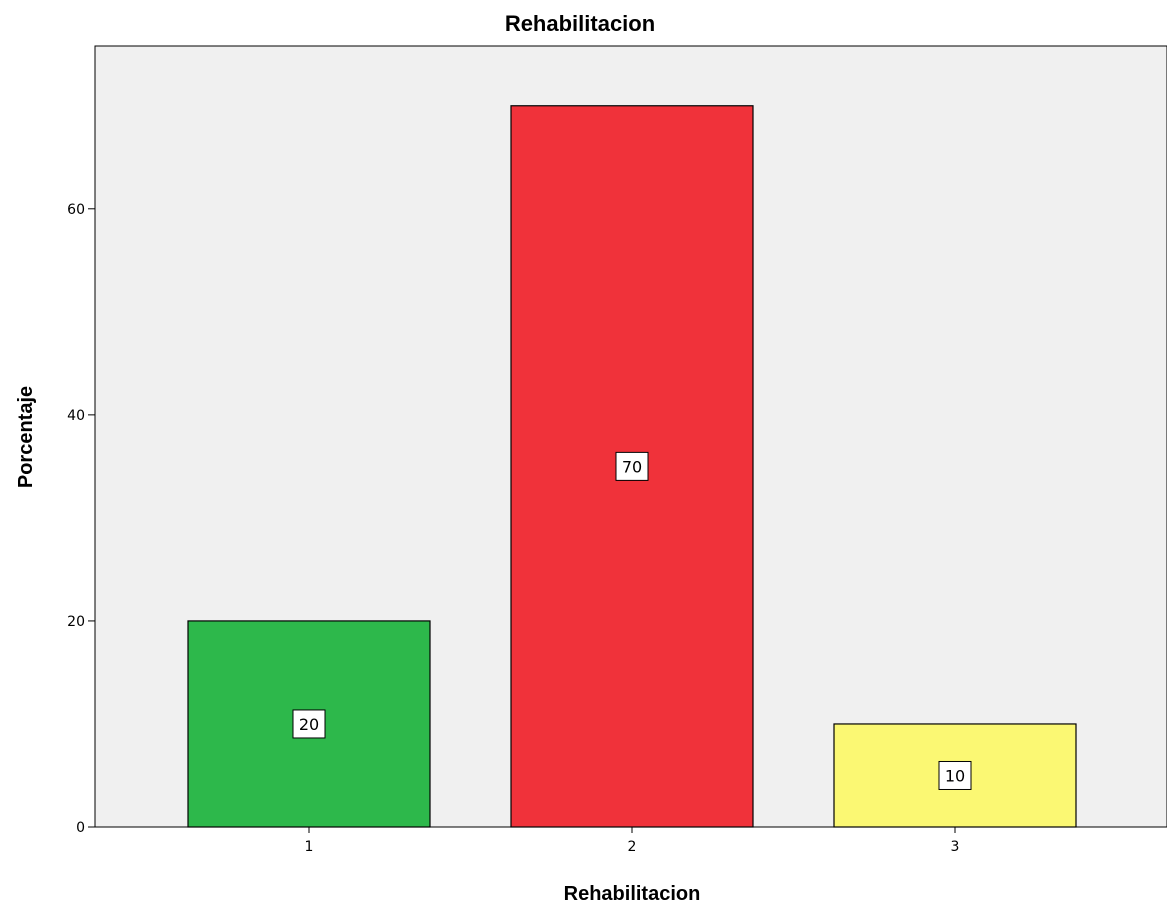 Image resolution: width=1167 pixels, height=914 pixels. What do you see at coordinates (632, 847) in the screenshot?
I see `x-tick-label-2: 2` at bounding box center [632, 847].